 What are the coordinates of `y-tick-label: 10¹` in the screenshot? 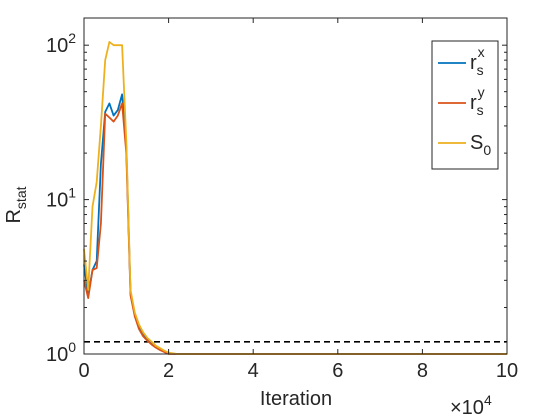 It's located at (61, 198).